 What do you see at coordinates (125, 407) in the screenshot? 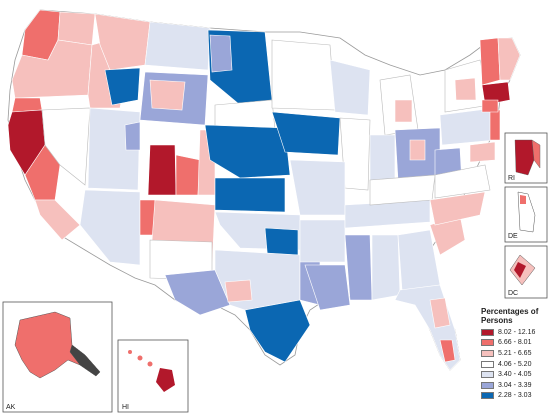
I see `inset-label-hi: HI` at bounding box center [125, 407].